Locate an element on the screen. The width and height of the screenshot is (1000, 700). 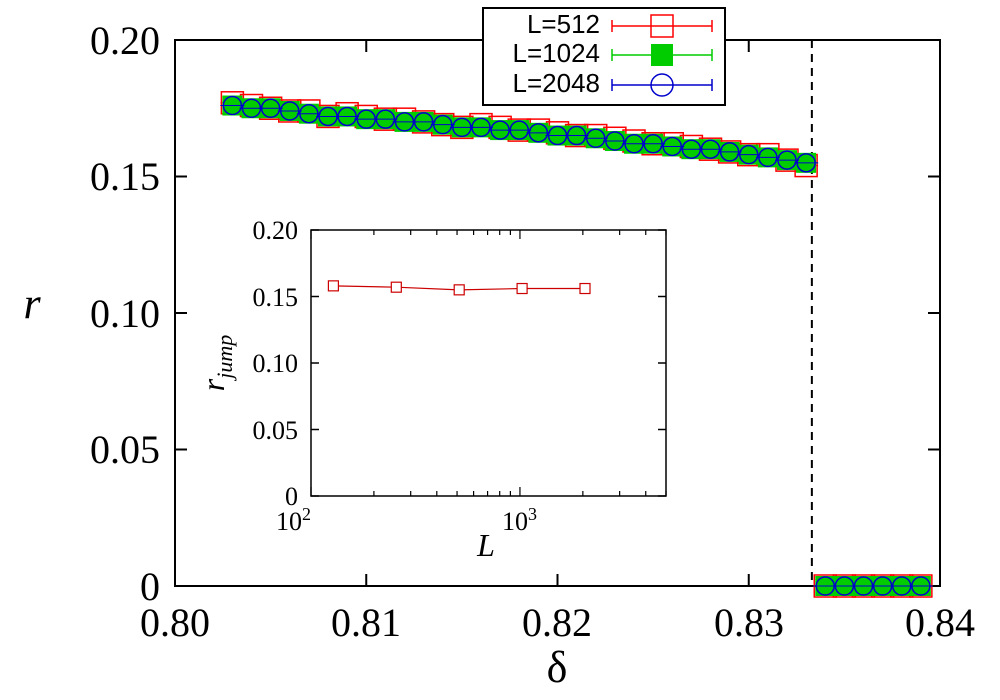
inset-plot-frame is located at coordinates (488, 363).